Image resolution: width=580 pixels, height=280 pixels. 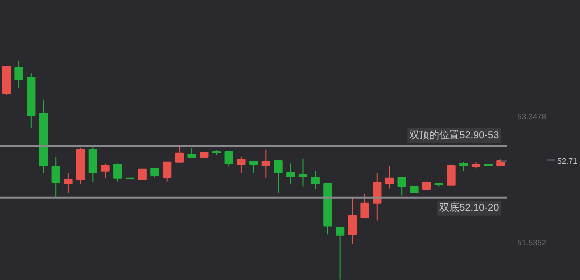 I want to click on ref-line-label: 双底52.10-20, so click(x=470, y=208).